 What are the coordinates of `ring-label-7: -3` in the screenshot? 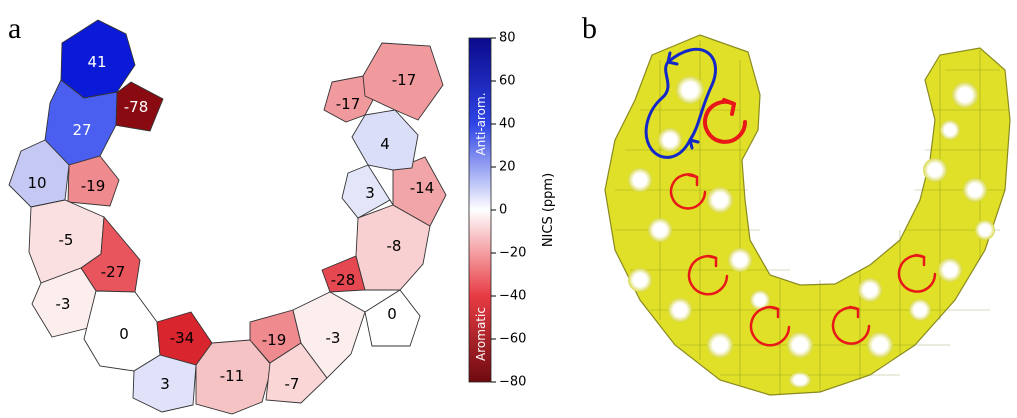 It's located at (63, 304).